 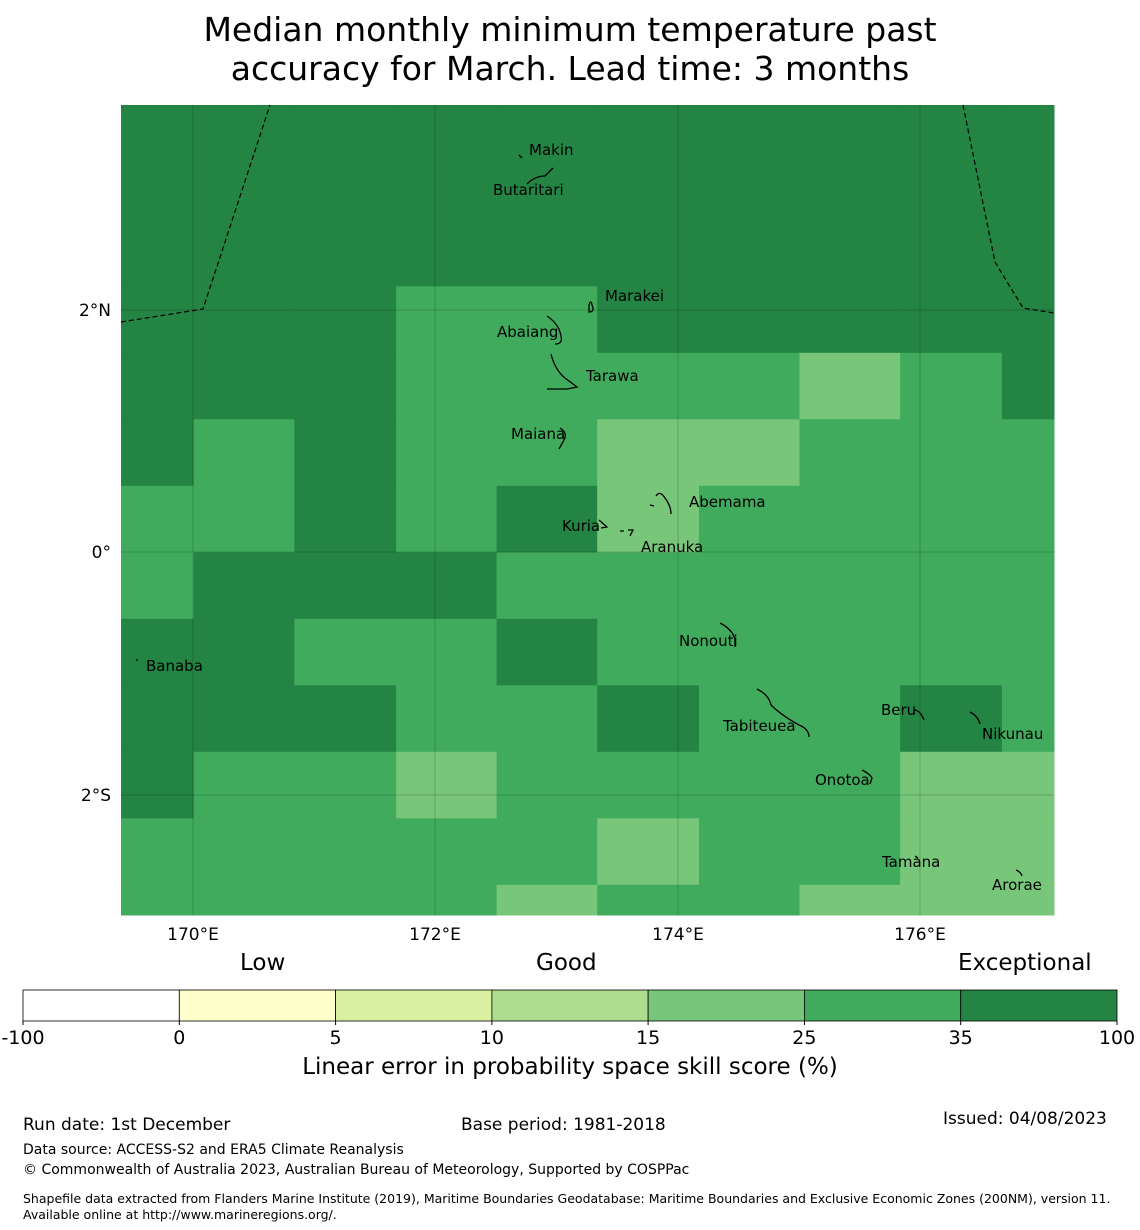 I want to click on title-line-1: Median monthly minimum temperature past, so click(x=570, y=29).